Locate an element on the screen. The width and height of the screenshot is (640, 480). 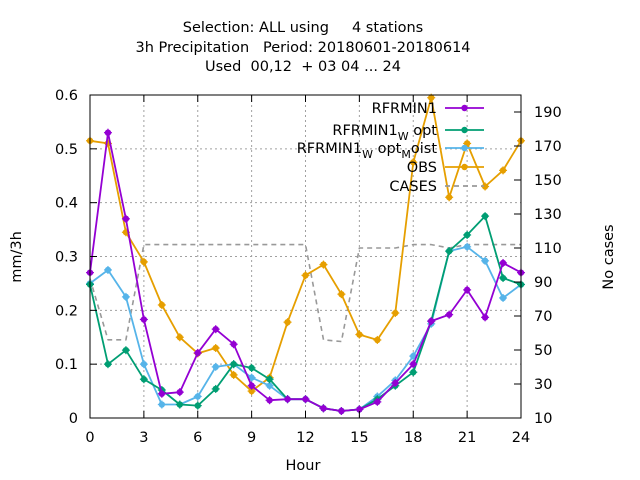
legend-entry: CASES is located at coordinates (436, 187).